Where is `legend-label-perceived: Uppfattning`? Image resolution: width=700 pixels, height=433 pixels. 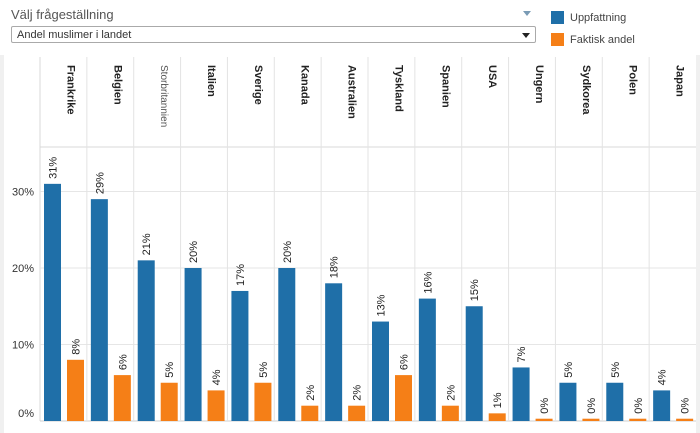 legend-label-perceived: Uppfattning is located at coordinates (598, 18).